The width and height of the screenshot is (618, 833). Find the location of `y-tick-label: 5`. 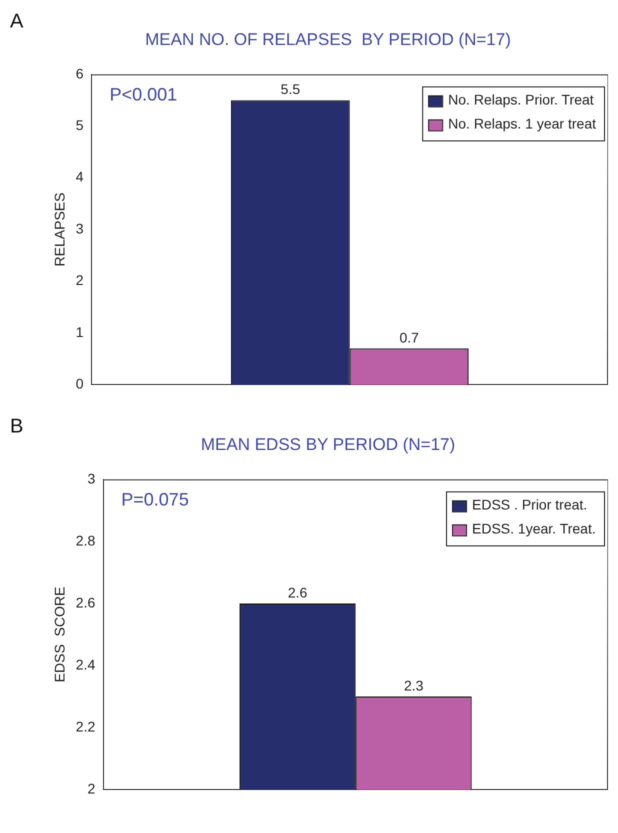

y-tick-label: 5 is located at coordinates (80, 124).